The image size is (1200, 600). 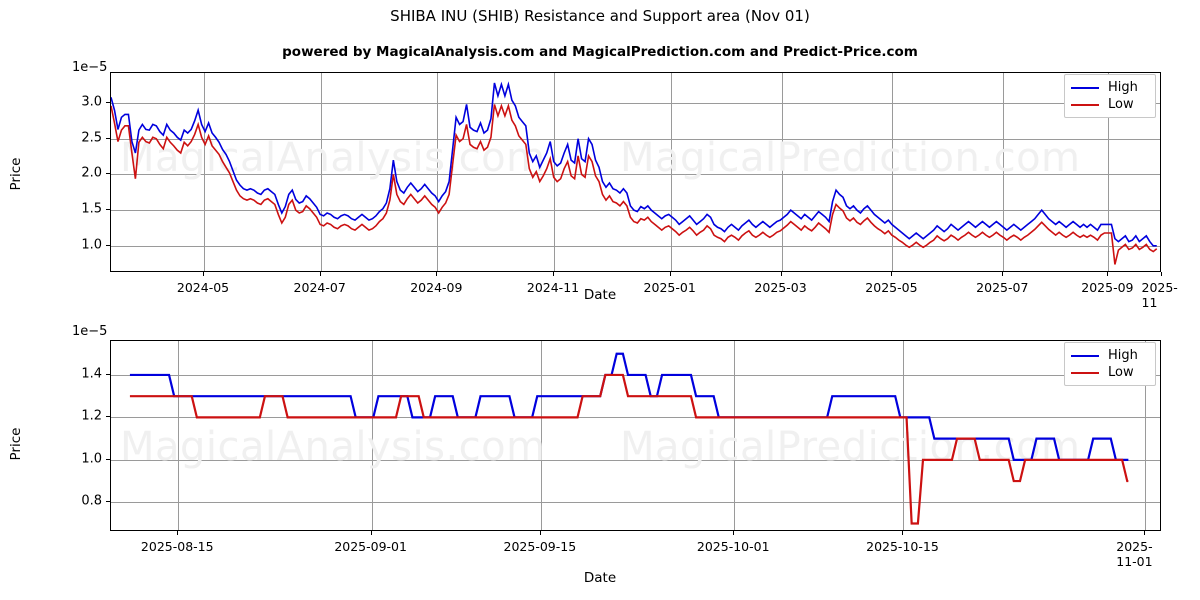 What do you see at coordinates (90, 67) in the screenshot?
I see `overview-y-offset-label: 1e−5` at bounding box center [90, 67].